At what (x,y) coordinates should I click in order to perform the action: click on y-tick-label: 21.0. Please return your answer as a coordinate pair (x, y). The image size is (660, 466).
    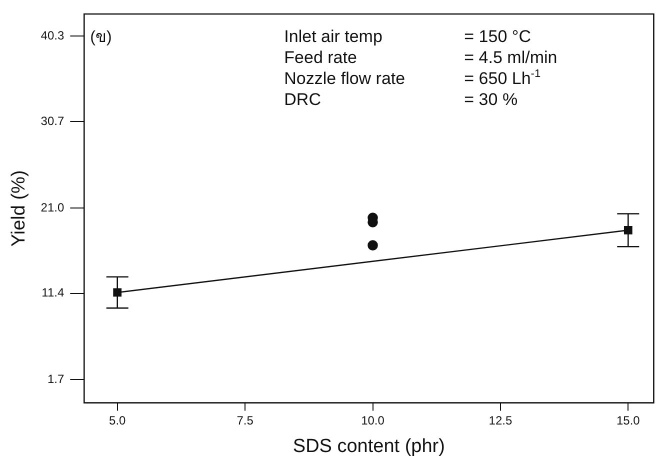
    Looking at the image, I should click on (52, 207).